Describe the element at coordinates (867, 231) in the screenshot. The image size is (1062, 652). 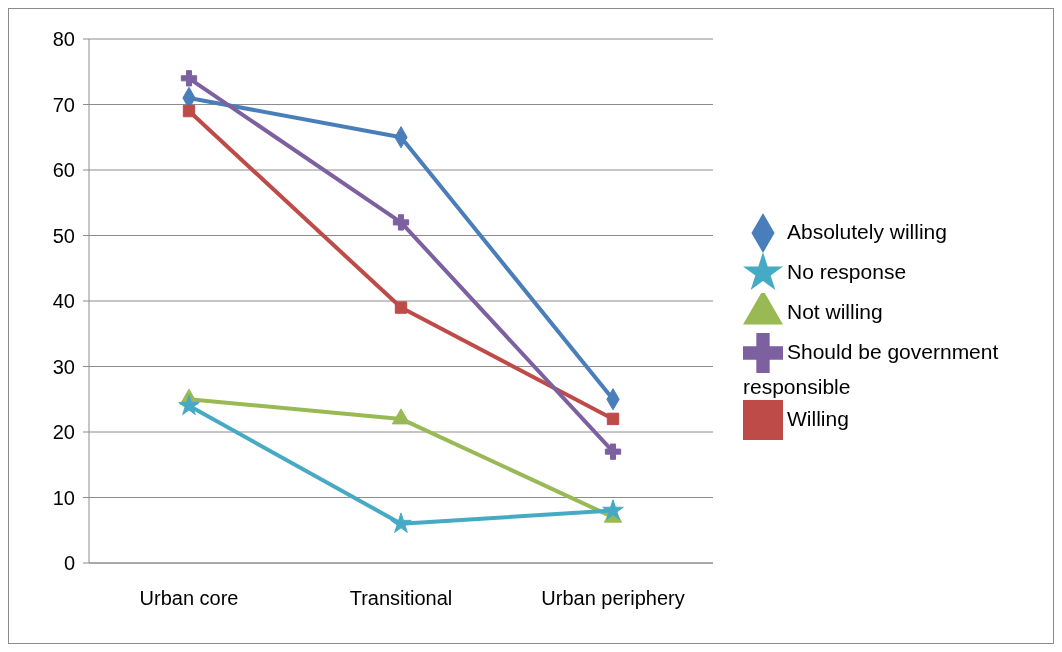
I see `legend-label: Absolutely willing` at that location.